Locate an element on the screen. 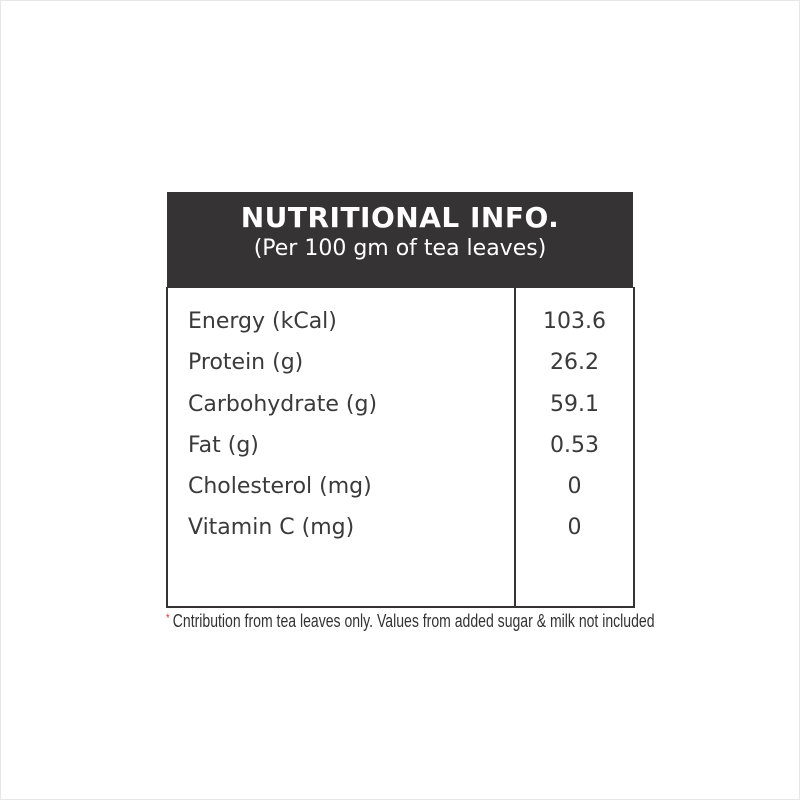  nutrient-label: Cholesterol (mg) is located at coordinates (280, 486).